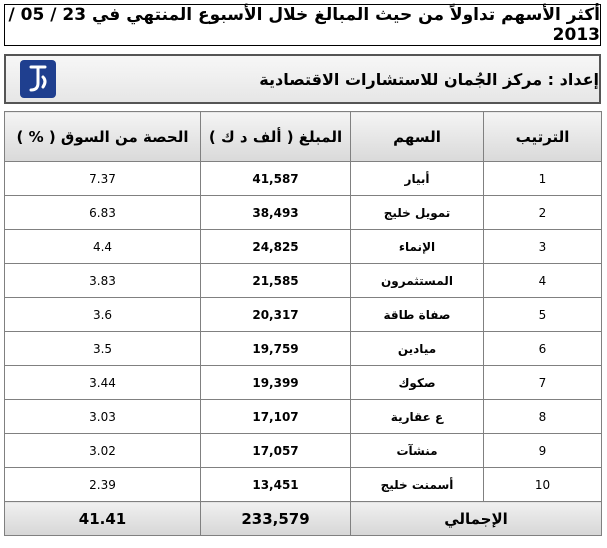  What do you see at coordinates (102, 178) in the screenshot?
I see `share-cell: 7.37` at bounding box center [102, 178].